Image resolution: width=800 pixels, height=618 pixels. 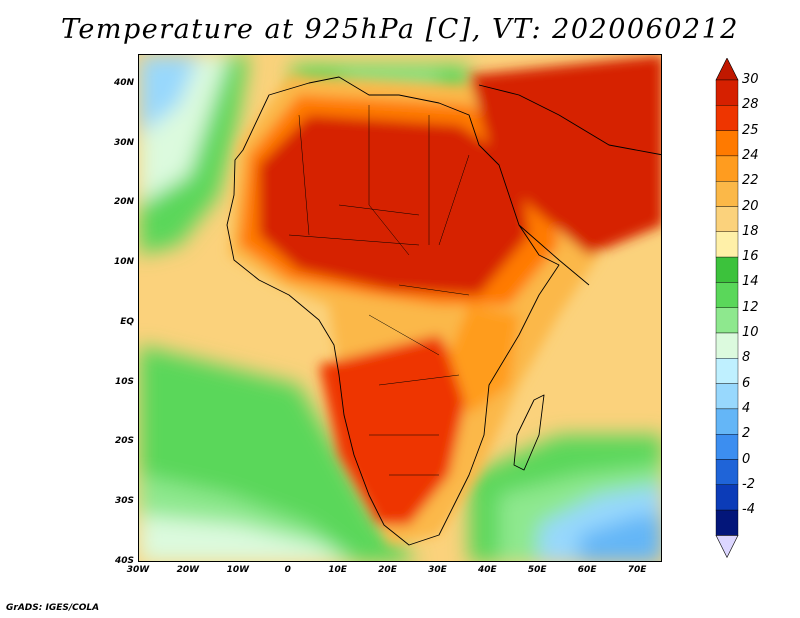 What do you see at coordinates (569, 185) in the screenshot?
I see `arabia-coastline` at bounding box center [569, 185].